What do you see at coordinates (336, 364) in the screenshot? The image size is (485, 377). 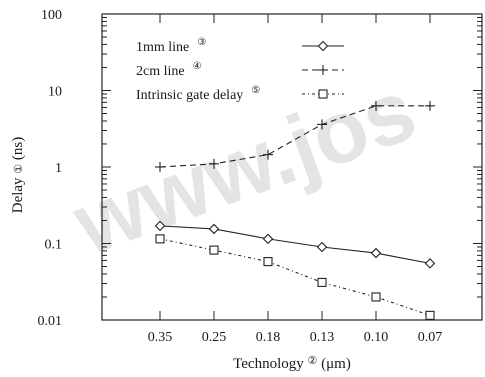 I see `x-axis-unit: (μm)` at bounding box center [336, 364].